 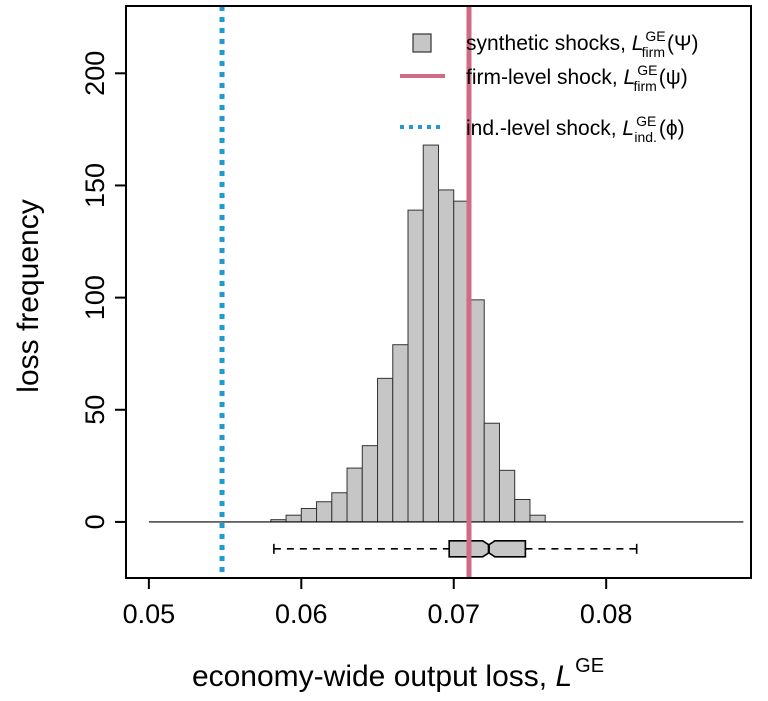 What do you see at coordinates (301, 614) in the screenshot?
I see `x-tick-label: 0.06` at bounding box center [301, 614].